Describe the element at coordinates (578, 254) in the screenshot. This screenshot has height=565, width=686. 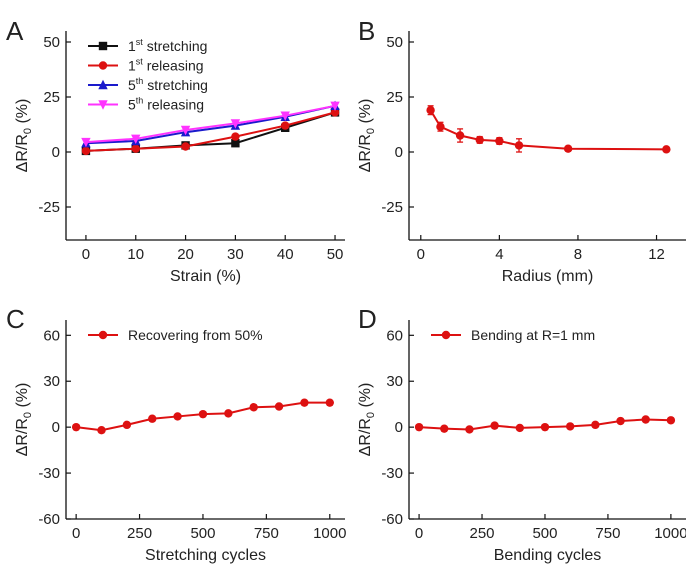
I see `x-tick-label: 8` at that location.